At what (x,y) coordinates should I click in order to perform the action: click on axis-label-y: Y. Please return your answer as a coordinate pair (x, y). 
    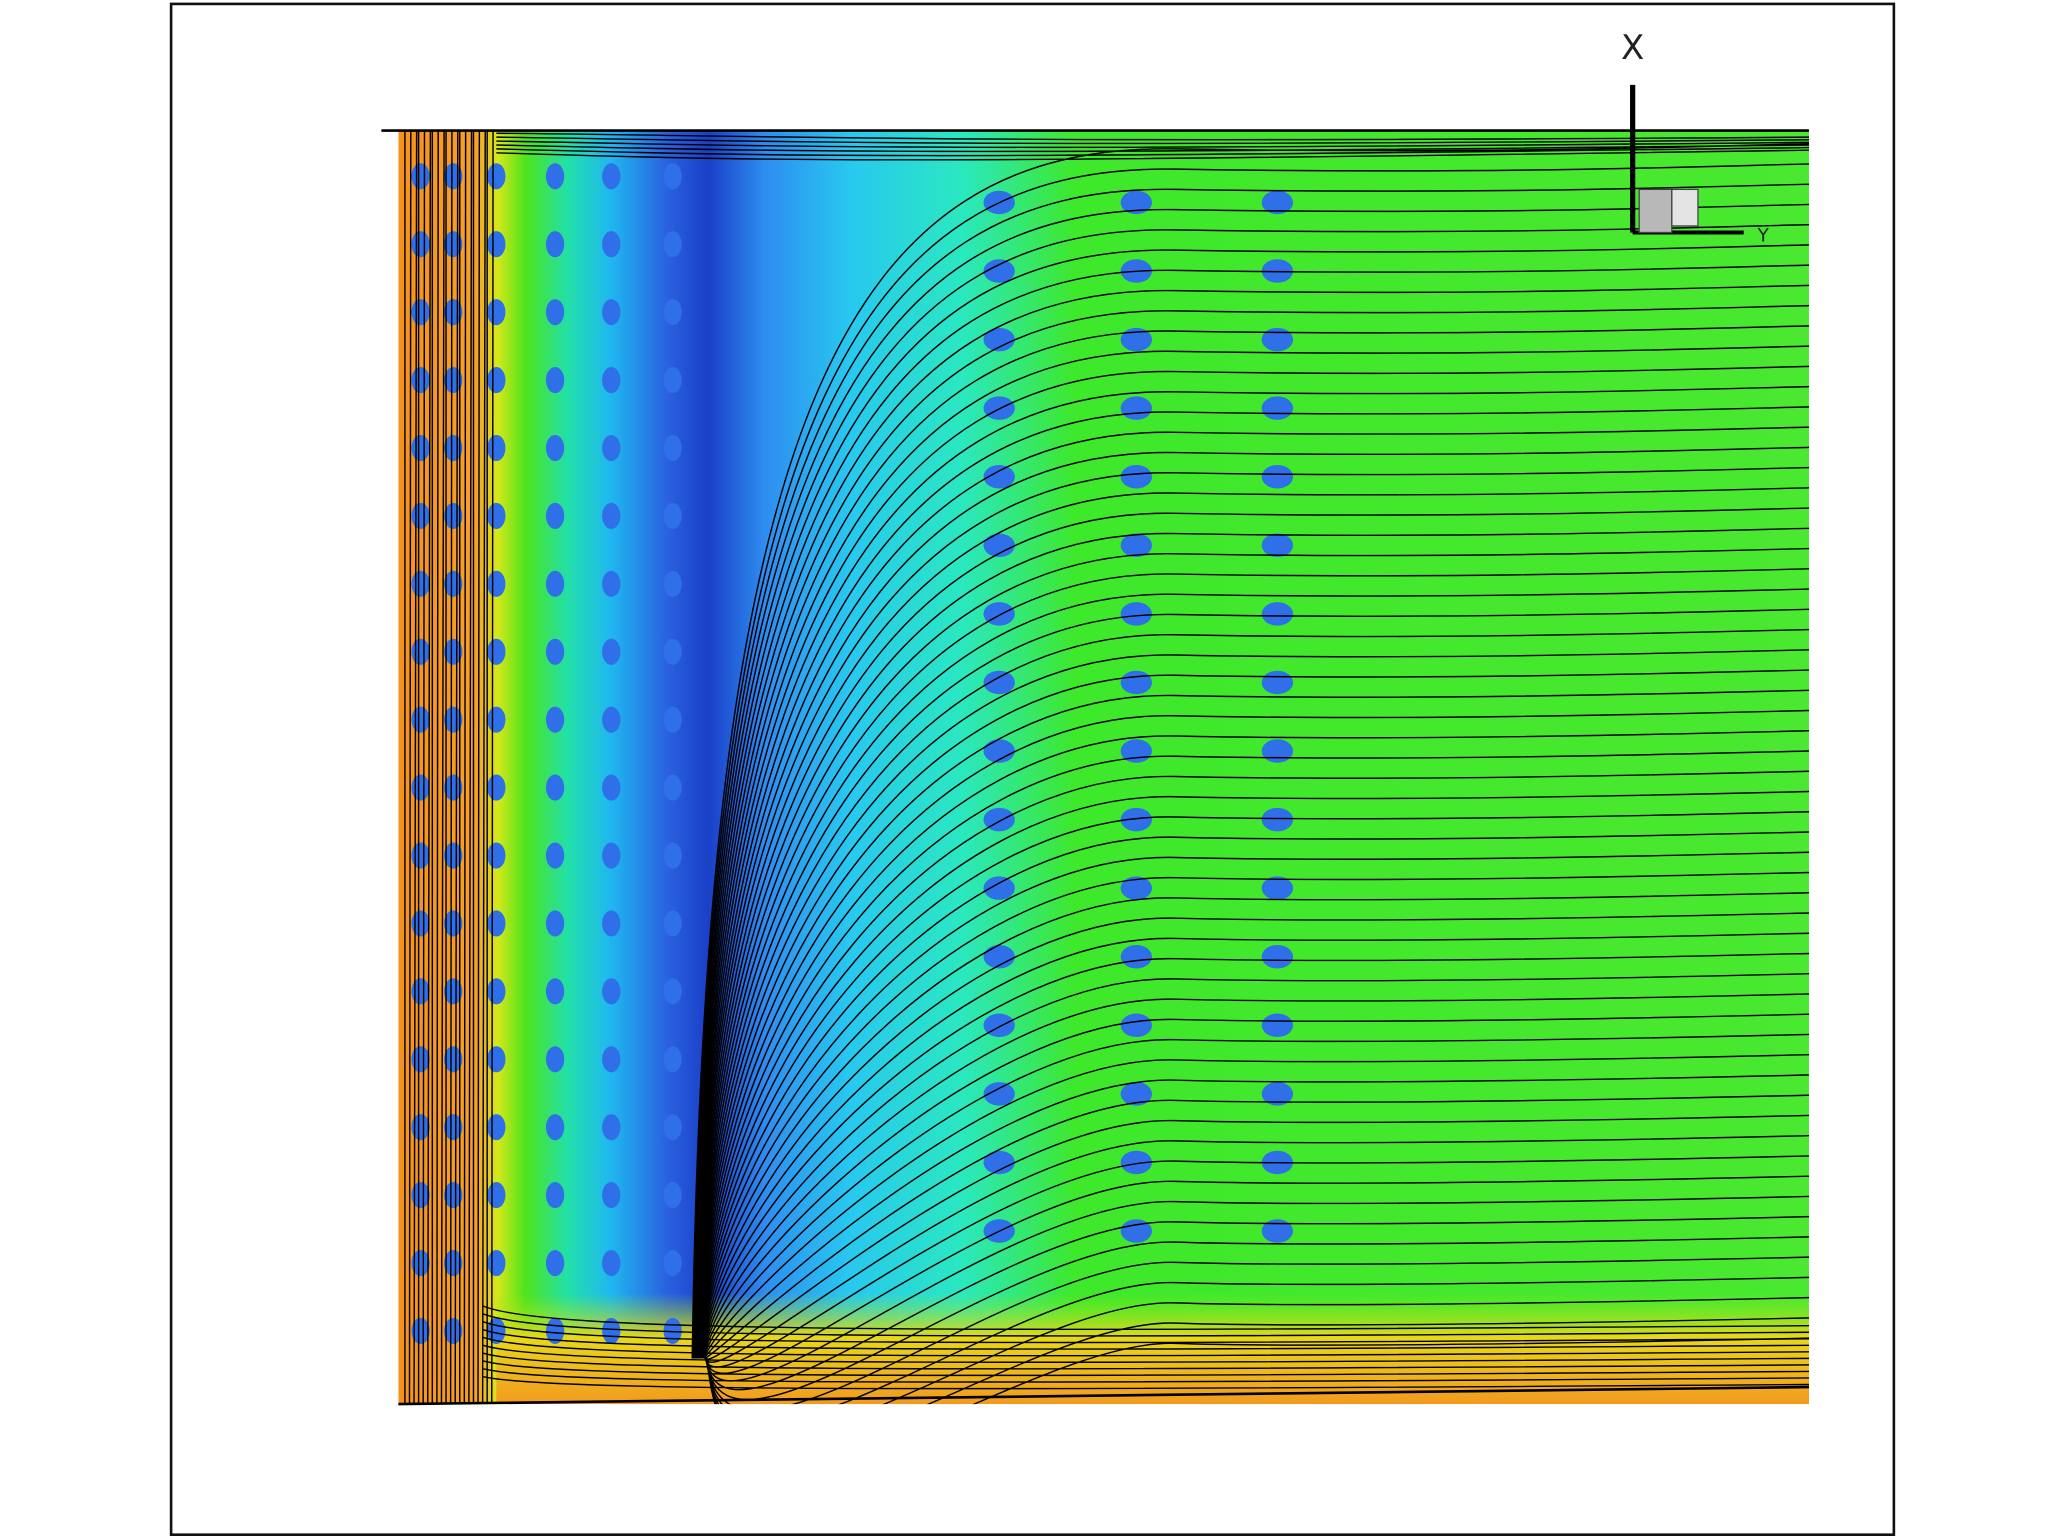
    Looking at the image, I should click on (1763, 236).